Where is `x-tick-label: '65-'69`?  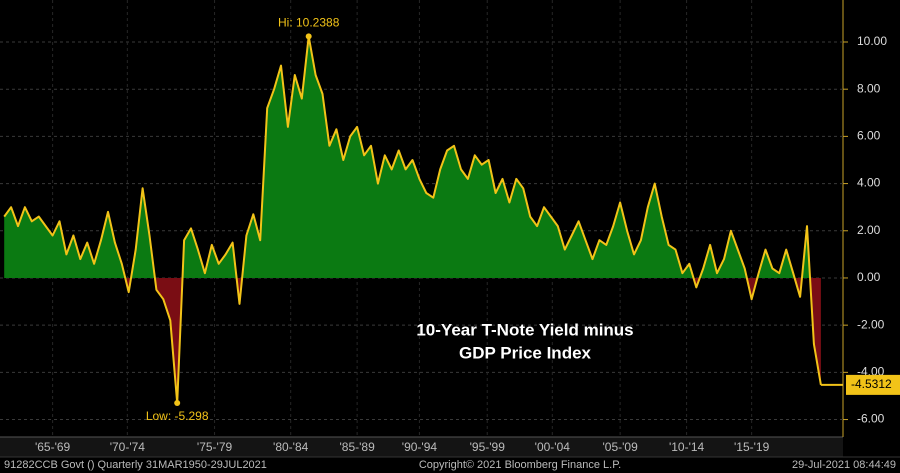 x-tick-label: '65-'69 is located at coordinates (53, 447).